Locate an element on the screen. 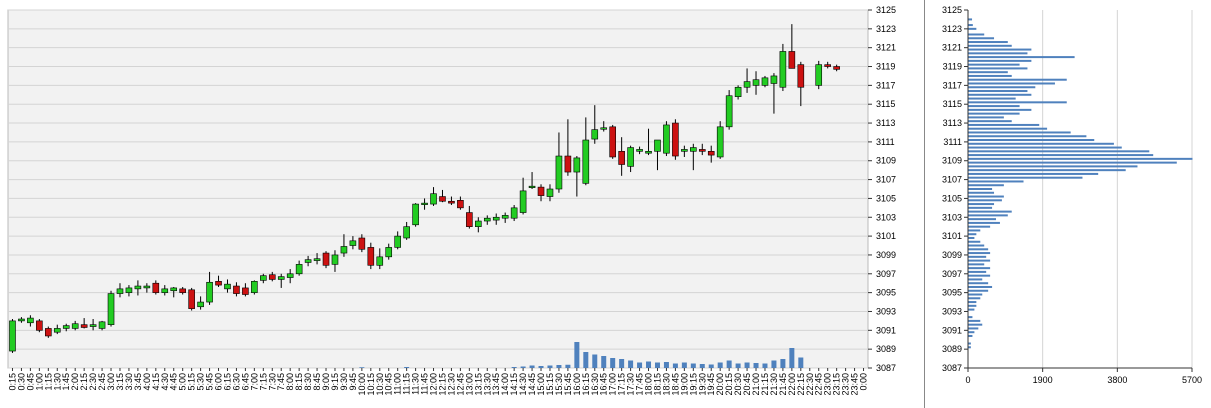 The height and width of the screenshot is (408, 1211). x-tick-label: 6:45 is located at coordinates (245, 382).